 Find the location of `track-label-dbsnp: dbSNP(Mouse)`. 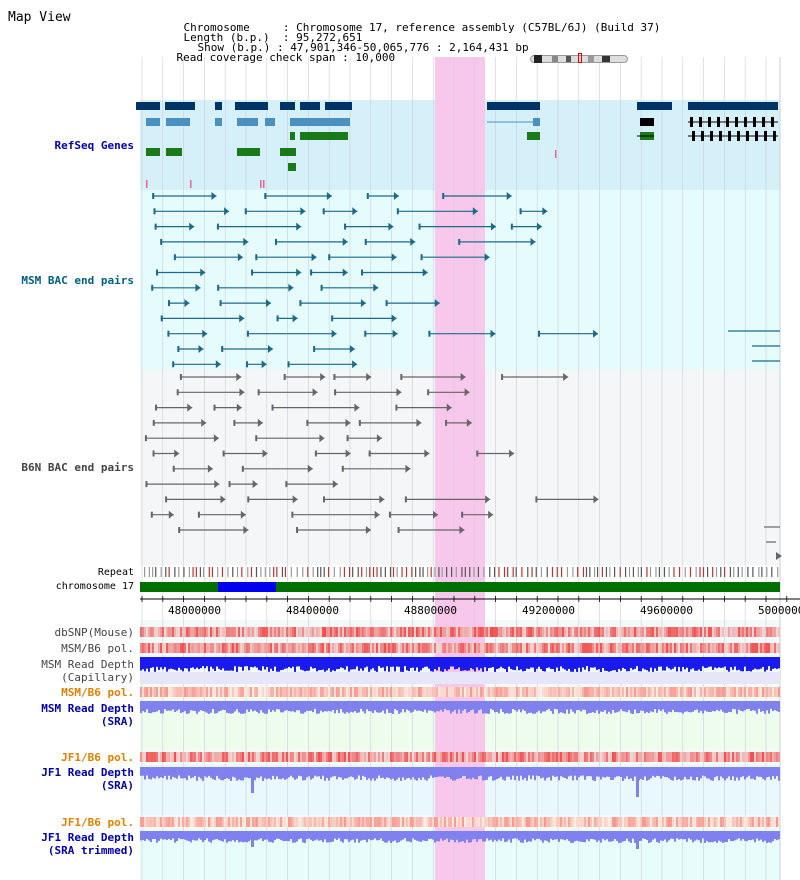

track-label-dbsnp: dbSNP(Mouse) is located at coordinates (94, 632).